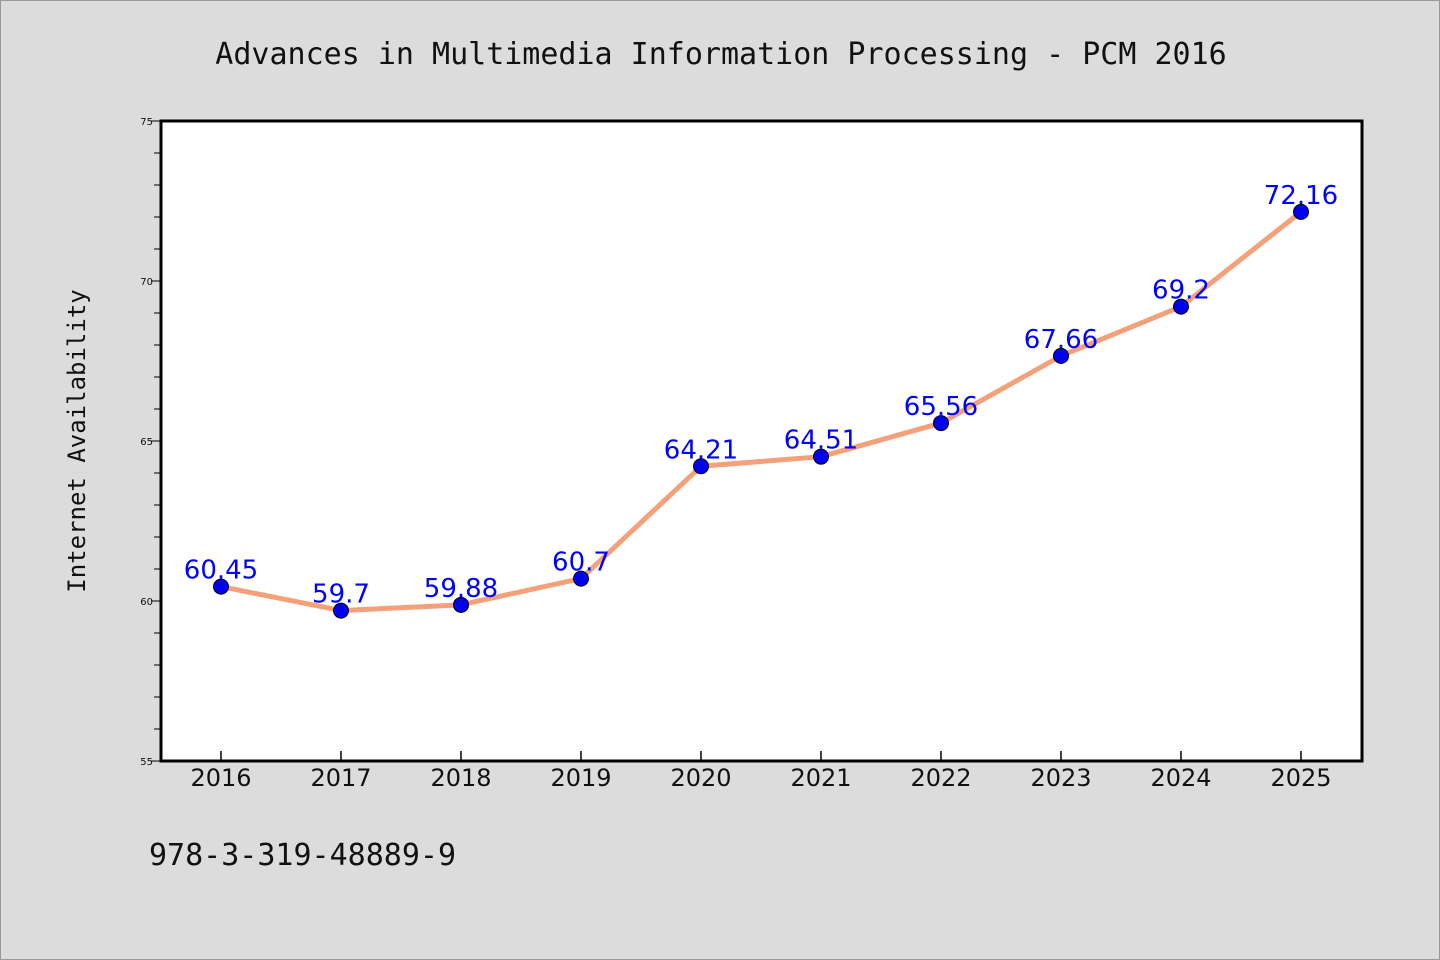 This screenshot has height=960, width=1440. Describe the element at coordinates (581, 563) in the screenshot. I see `data-label: 60.7` at that location.